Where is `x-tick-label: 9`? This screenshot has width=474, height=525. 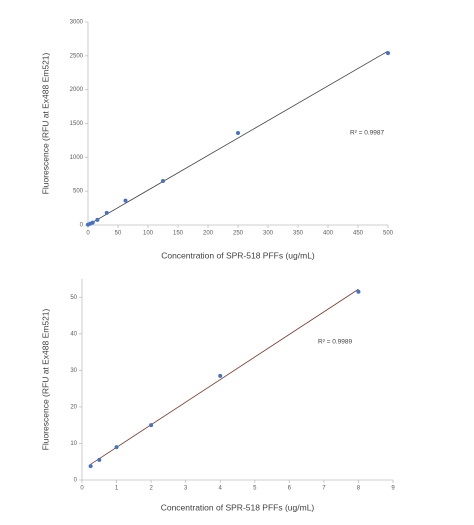 x-tick-label: 9 is located at coordinates (393, 489).